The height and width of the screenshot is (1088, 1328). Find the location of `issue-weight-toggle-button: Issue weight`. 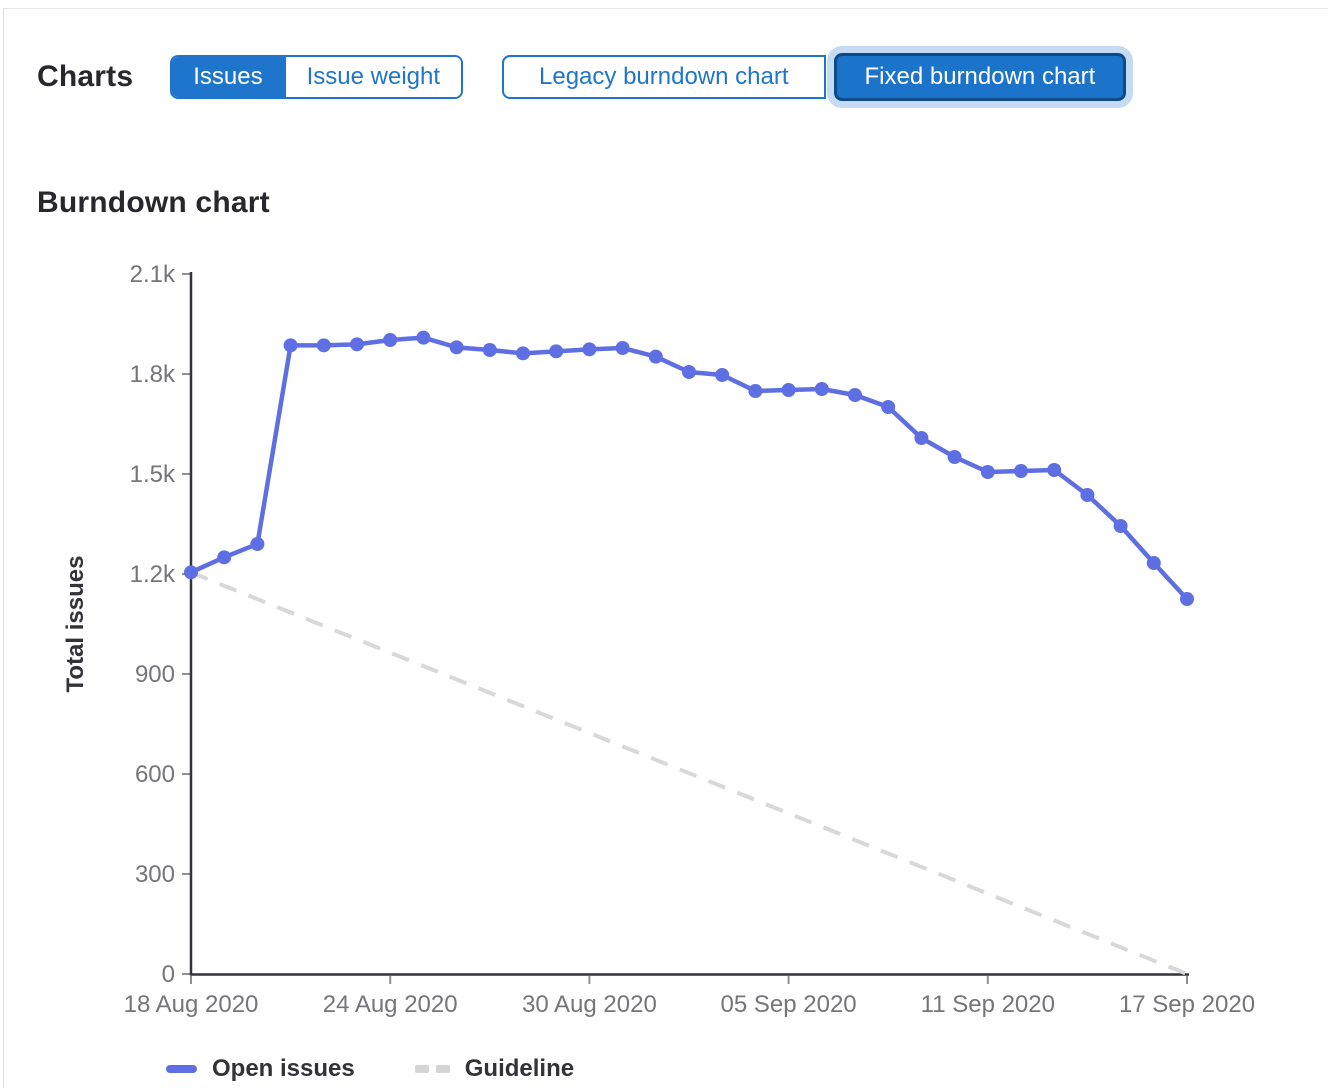

issue-weight-toggle-button: Issue weight is located at coordinates (372, 77).